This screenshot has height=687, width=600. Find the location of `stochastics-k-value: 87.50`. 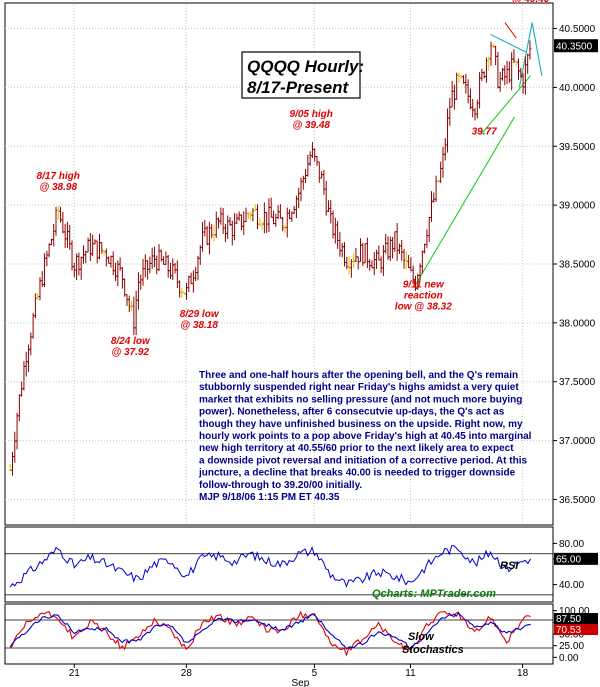

stochastics-k-value: 87.50 is located at coordinates (568, 619).